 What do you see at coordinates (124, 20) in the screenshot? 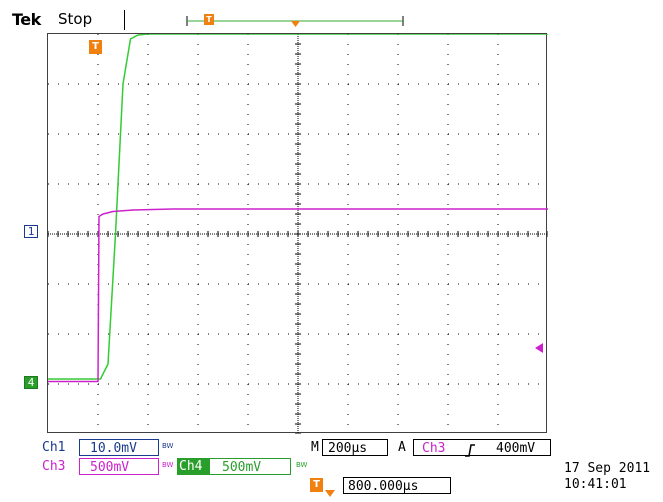
I see `header-divider` at bounding box center [124, 20].